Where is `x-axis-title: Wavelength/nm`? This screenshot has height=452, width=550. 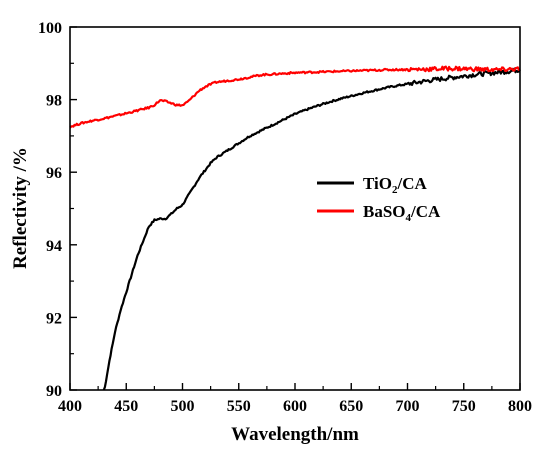 x-axis-title: Wavelength/nm is located at coordinates (295, 434).